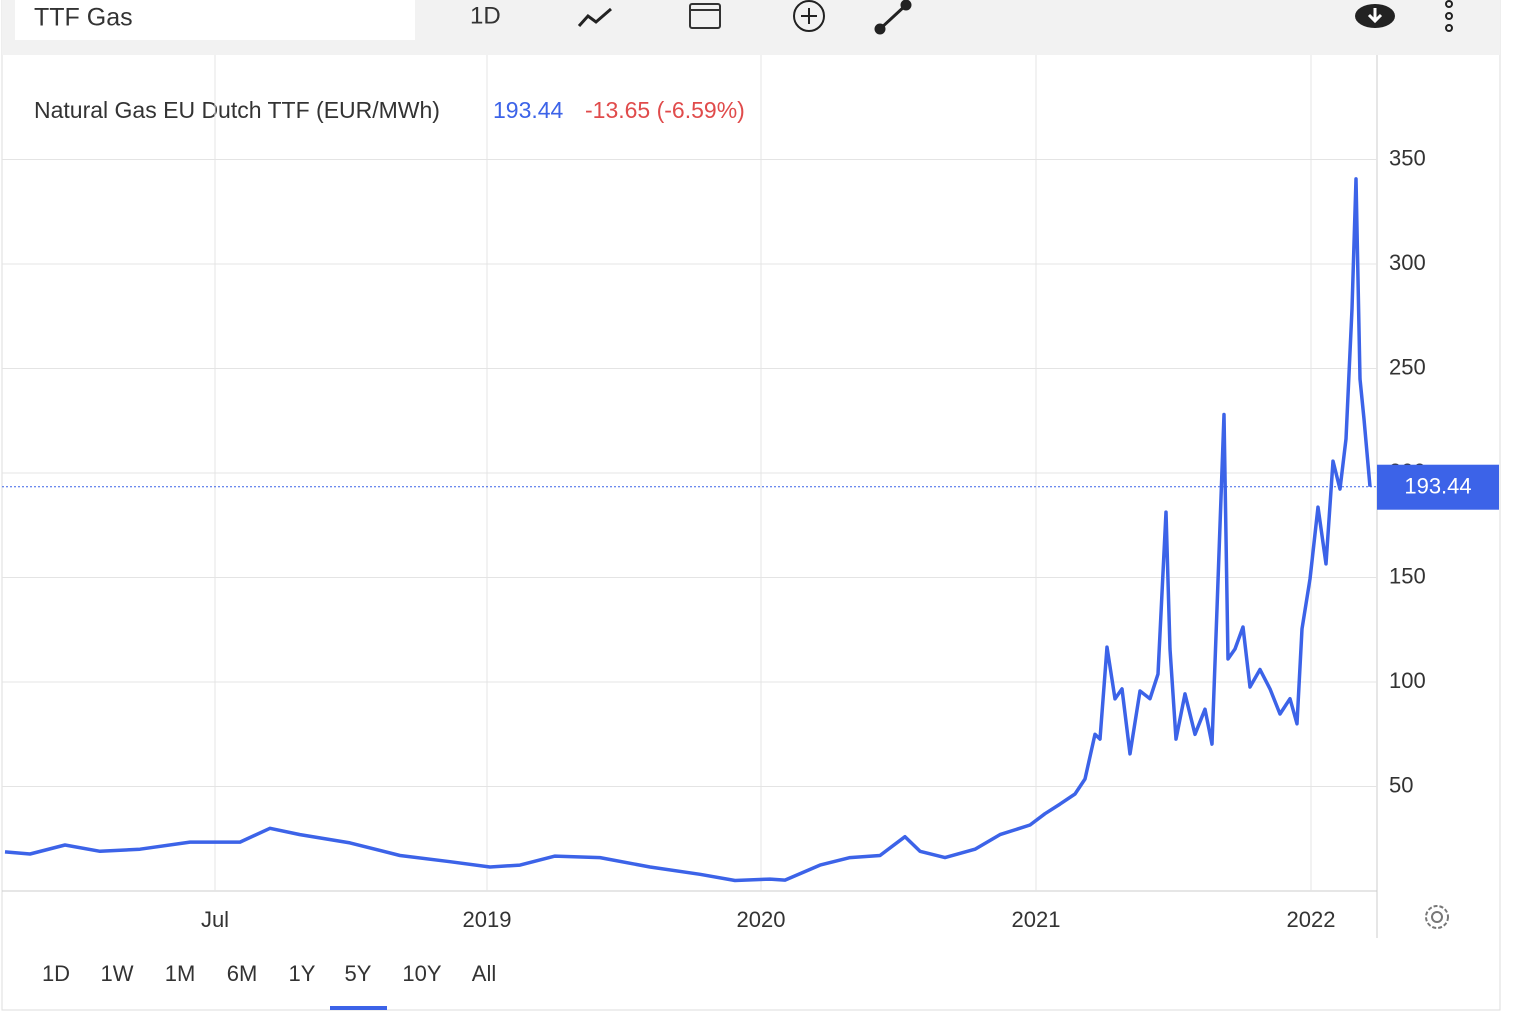  I want to click on range-button: All, so click(484, 973).